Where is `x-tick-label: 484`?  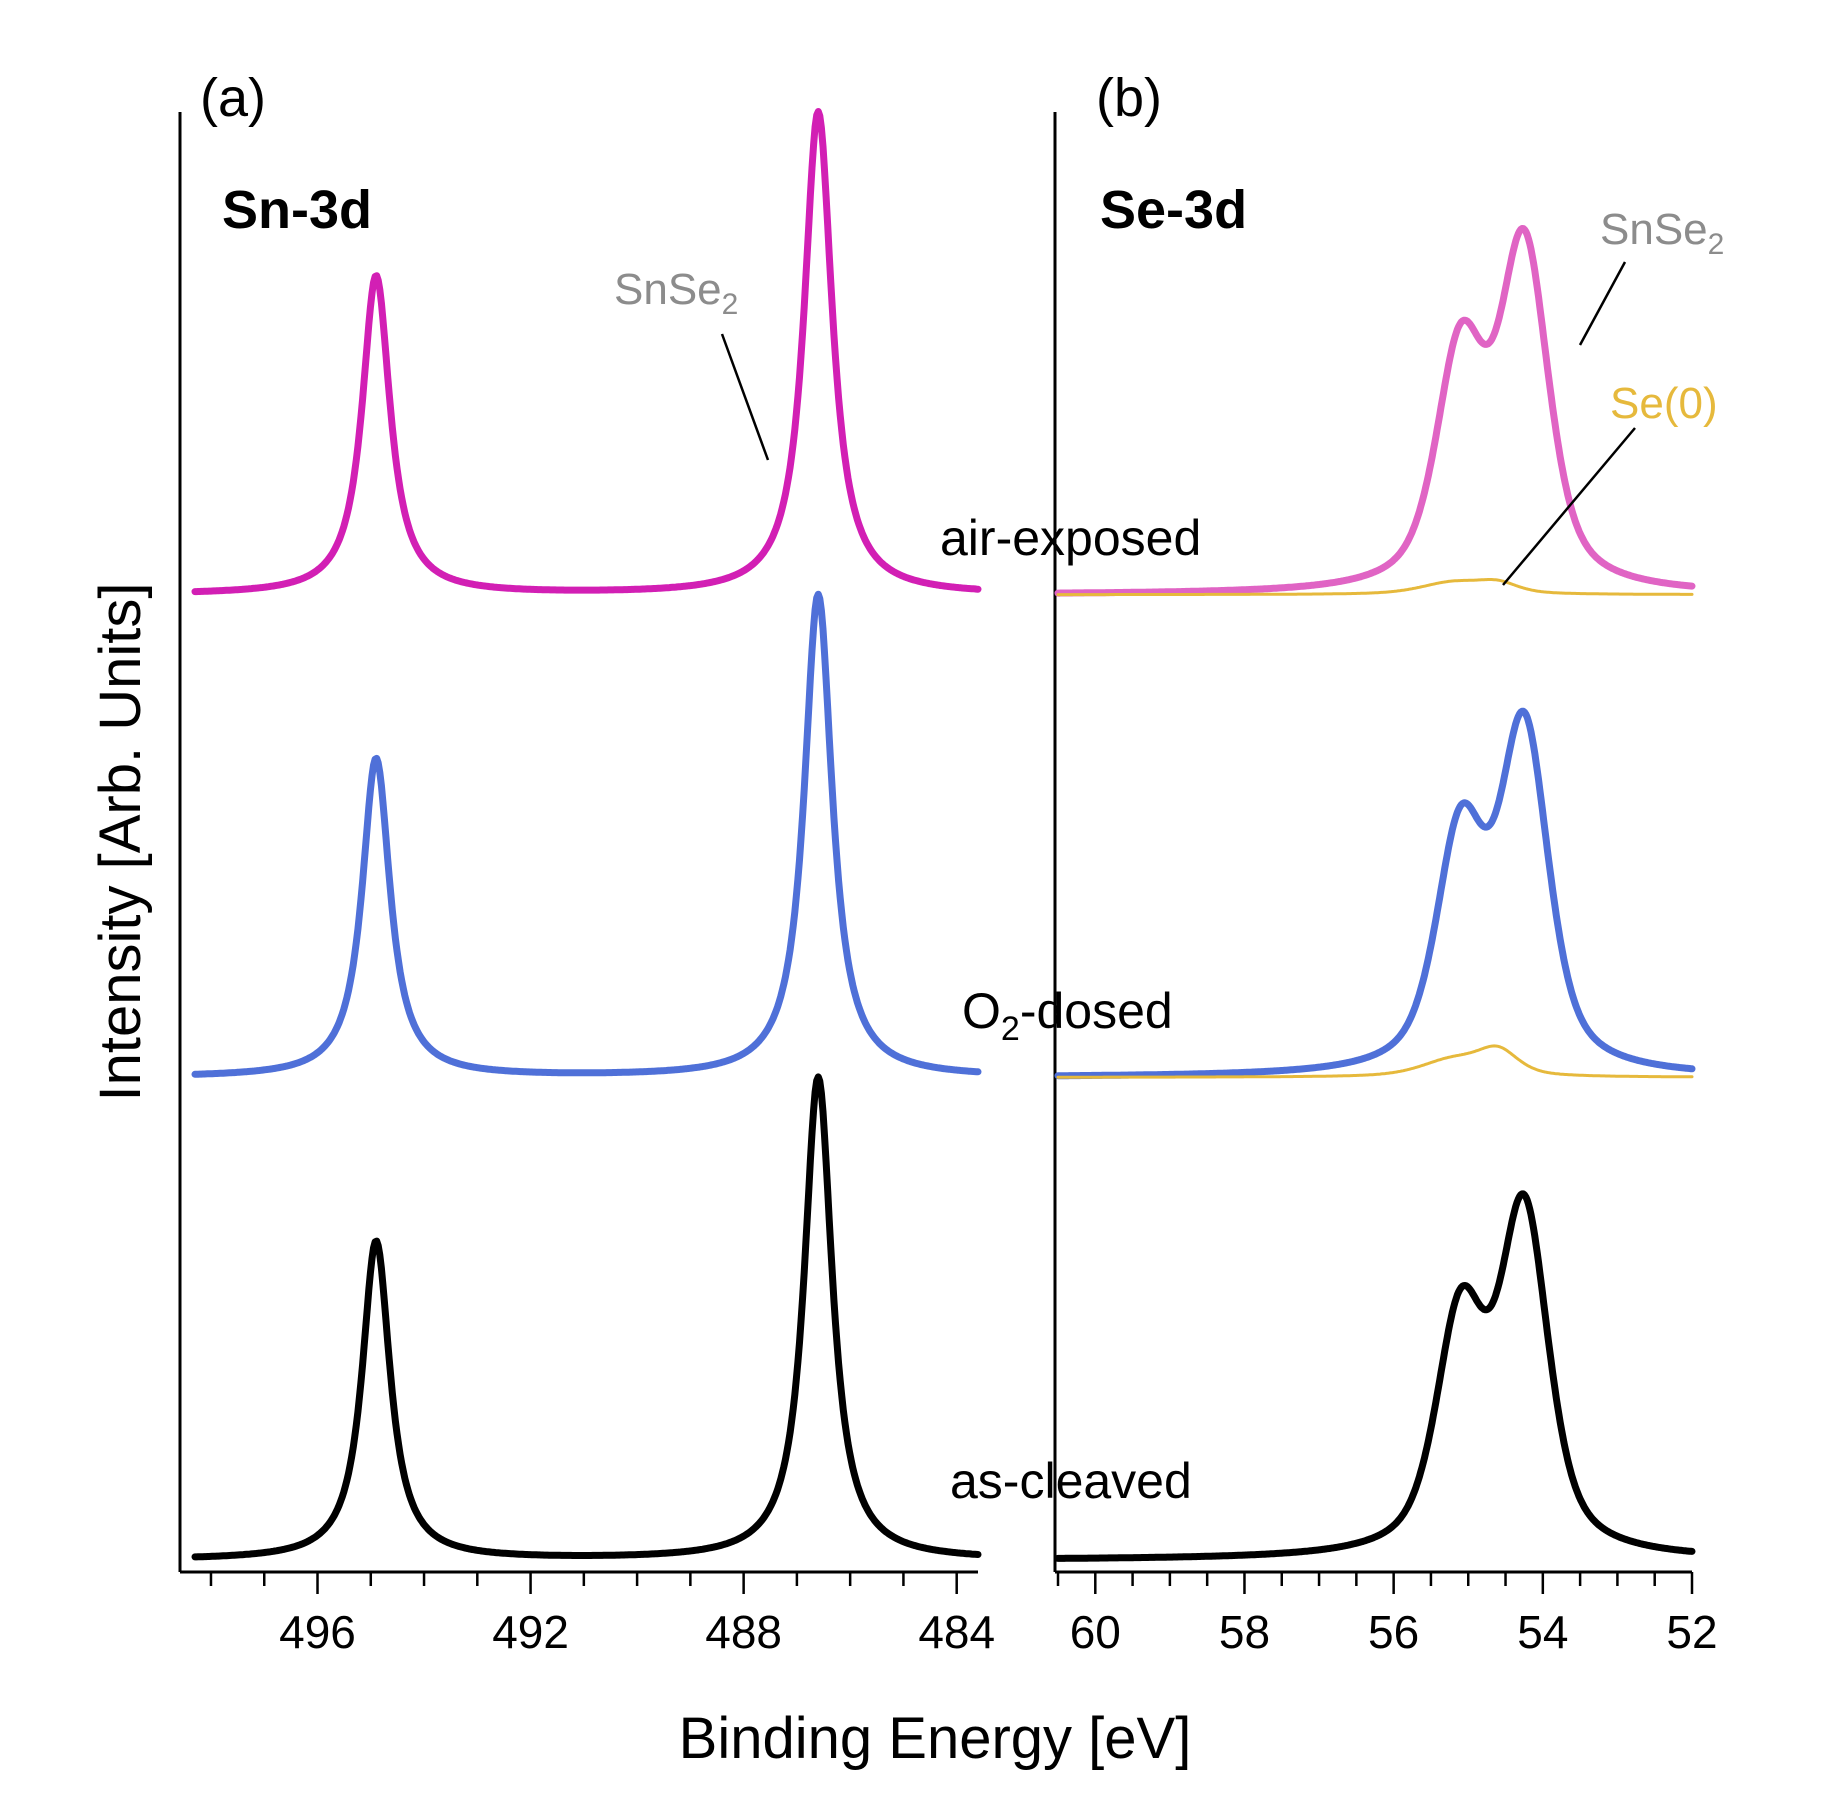 x-tick-label: 484 is located at coordinates (956, 1632).